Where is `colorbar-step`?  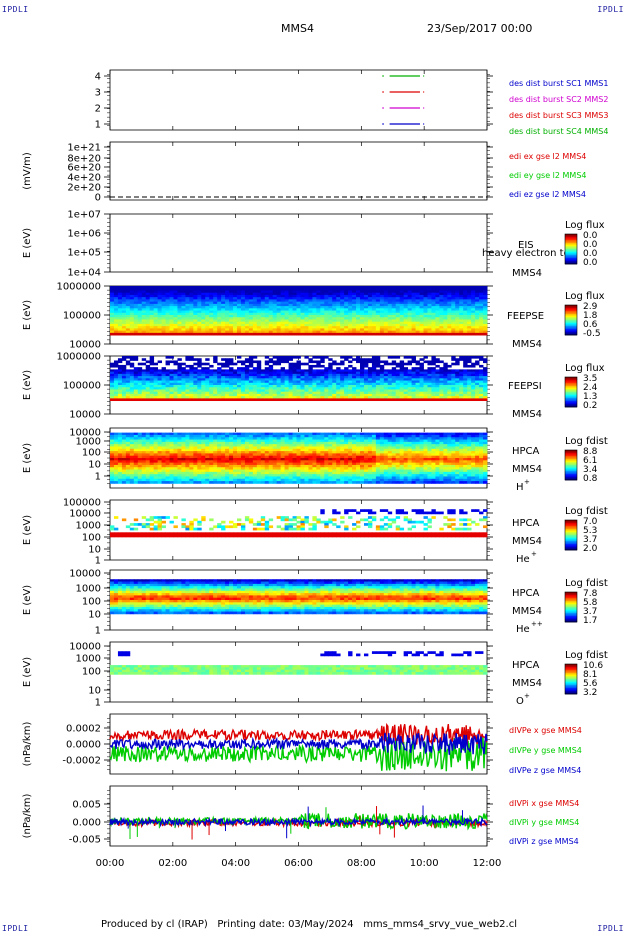 colorbar-step is located at coordinates (571, 235).